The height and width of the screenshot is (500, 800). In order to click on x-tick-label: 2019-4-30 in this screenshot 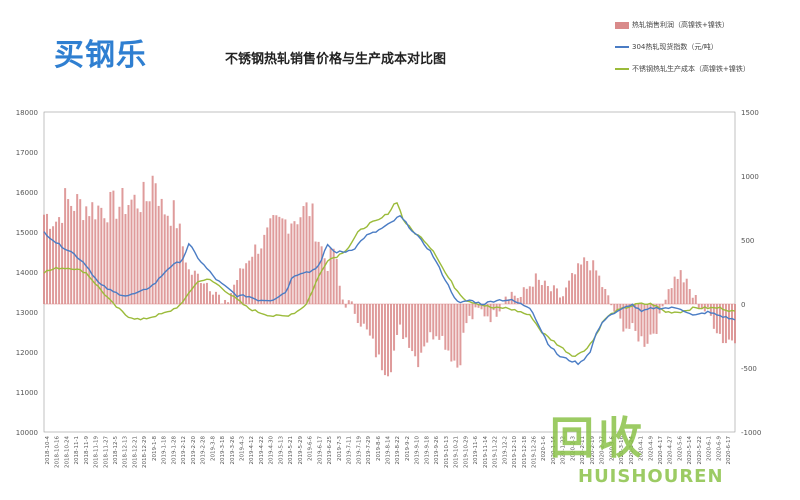, I will do `click(272, 450)`.